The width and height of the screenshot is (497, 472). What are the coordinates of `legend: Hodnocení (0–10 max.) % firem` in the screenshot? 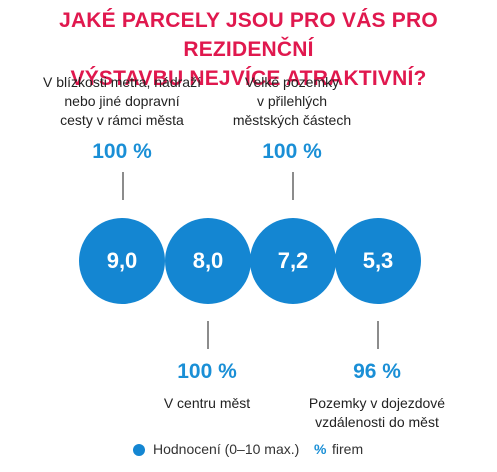 It's located at (248, 451).